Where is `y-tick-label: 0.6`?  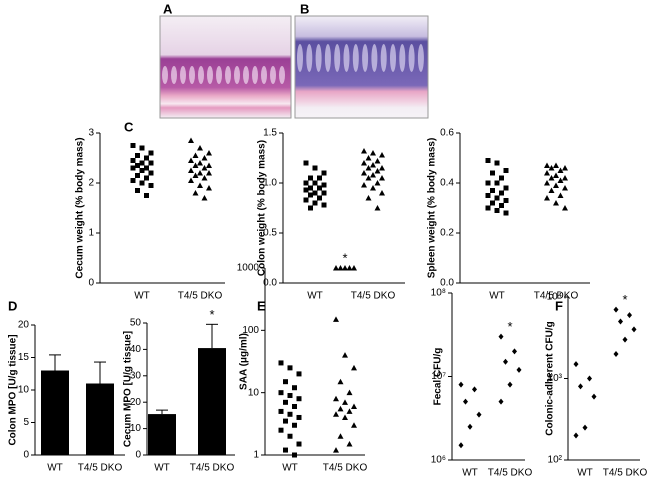 y-tick-label: 0.6 is located at coordinates (447, 133).